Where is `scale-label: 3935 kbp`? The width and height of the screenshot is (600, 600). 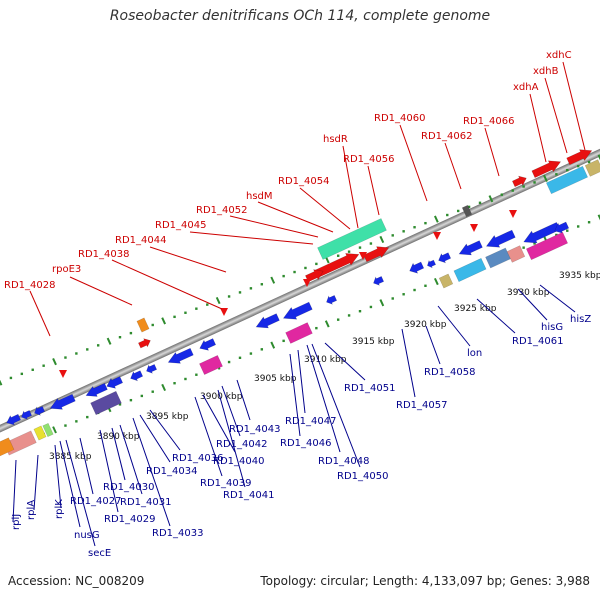
scale-label: 3935 kbp is located at coordinates (579, 276).